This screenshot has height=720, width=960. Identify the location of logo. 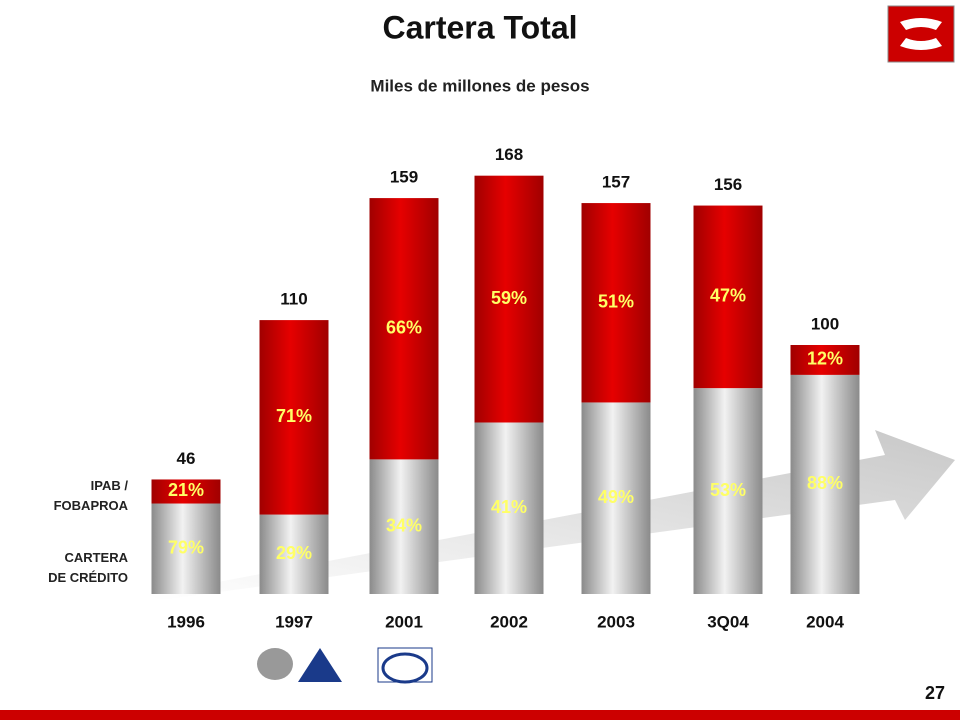
(921, 34).